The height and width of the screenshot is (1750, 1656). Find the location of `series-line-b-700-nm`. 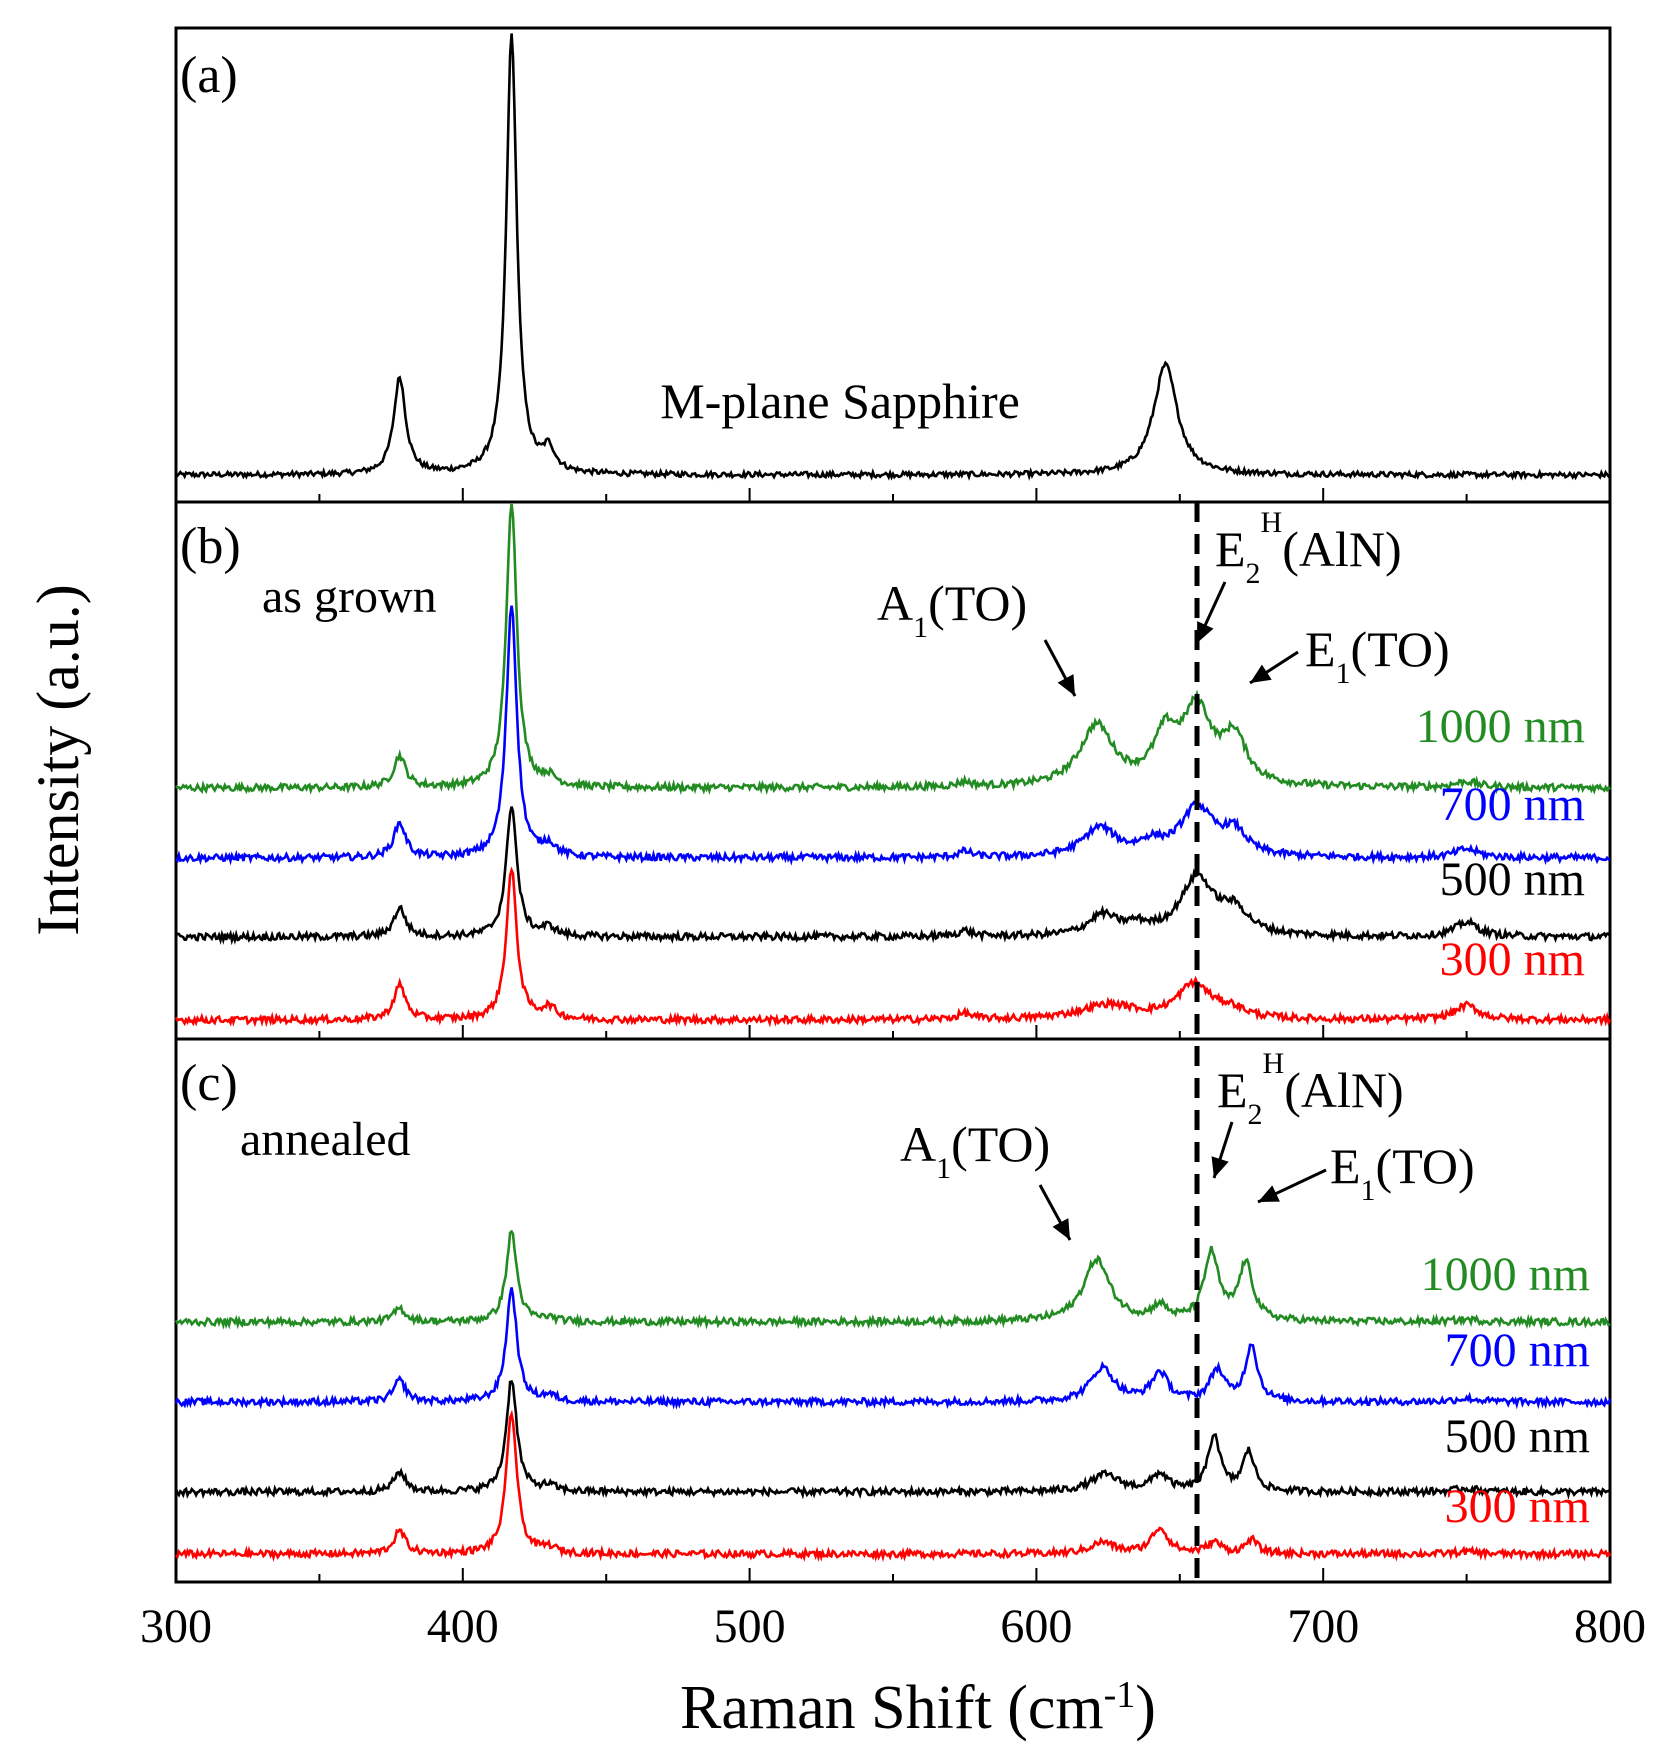

series-line-b-700-nm is located at coordinates (893, 735).